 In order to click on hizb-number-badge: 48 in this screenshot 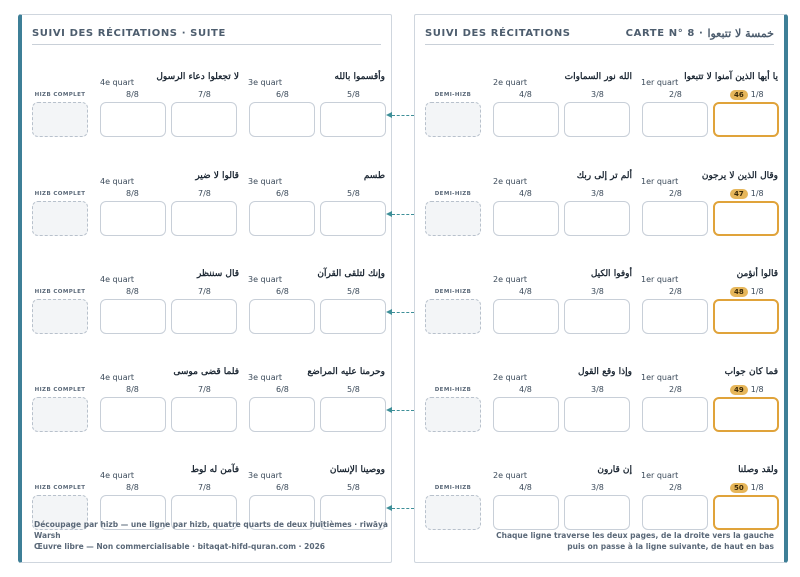, I will do `click(739, 292)`.